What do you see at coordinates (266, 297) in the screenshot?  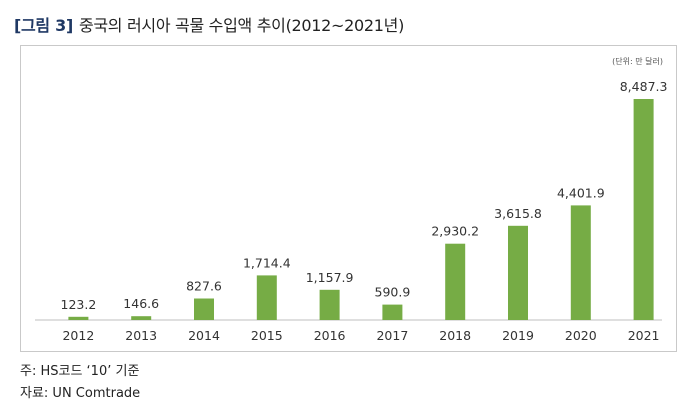 I see `bar-2015` at bounding box center [266, 297].